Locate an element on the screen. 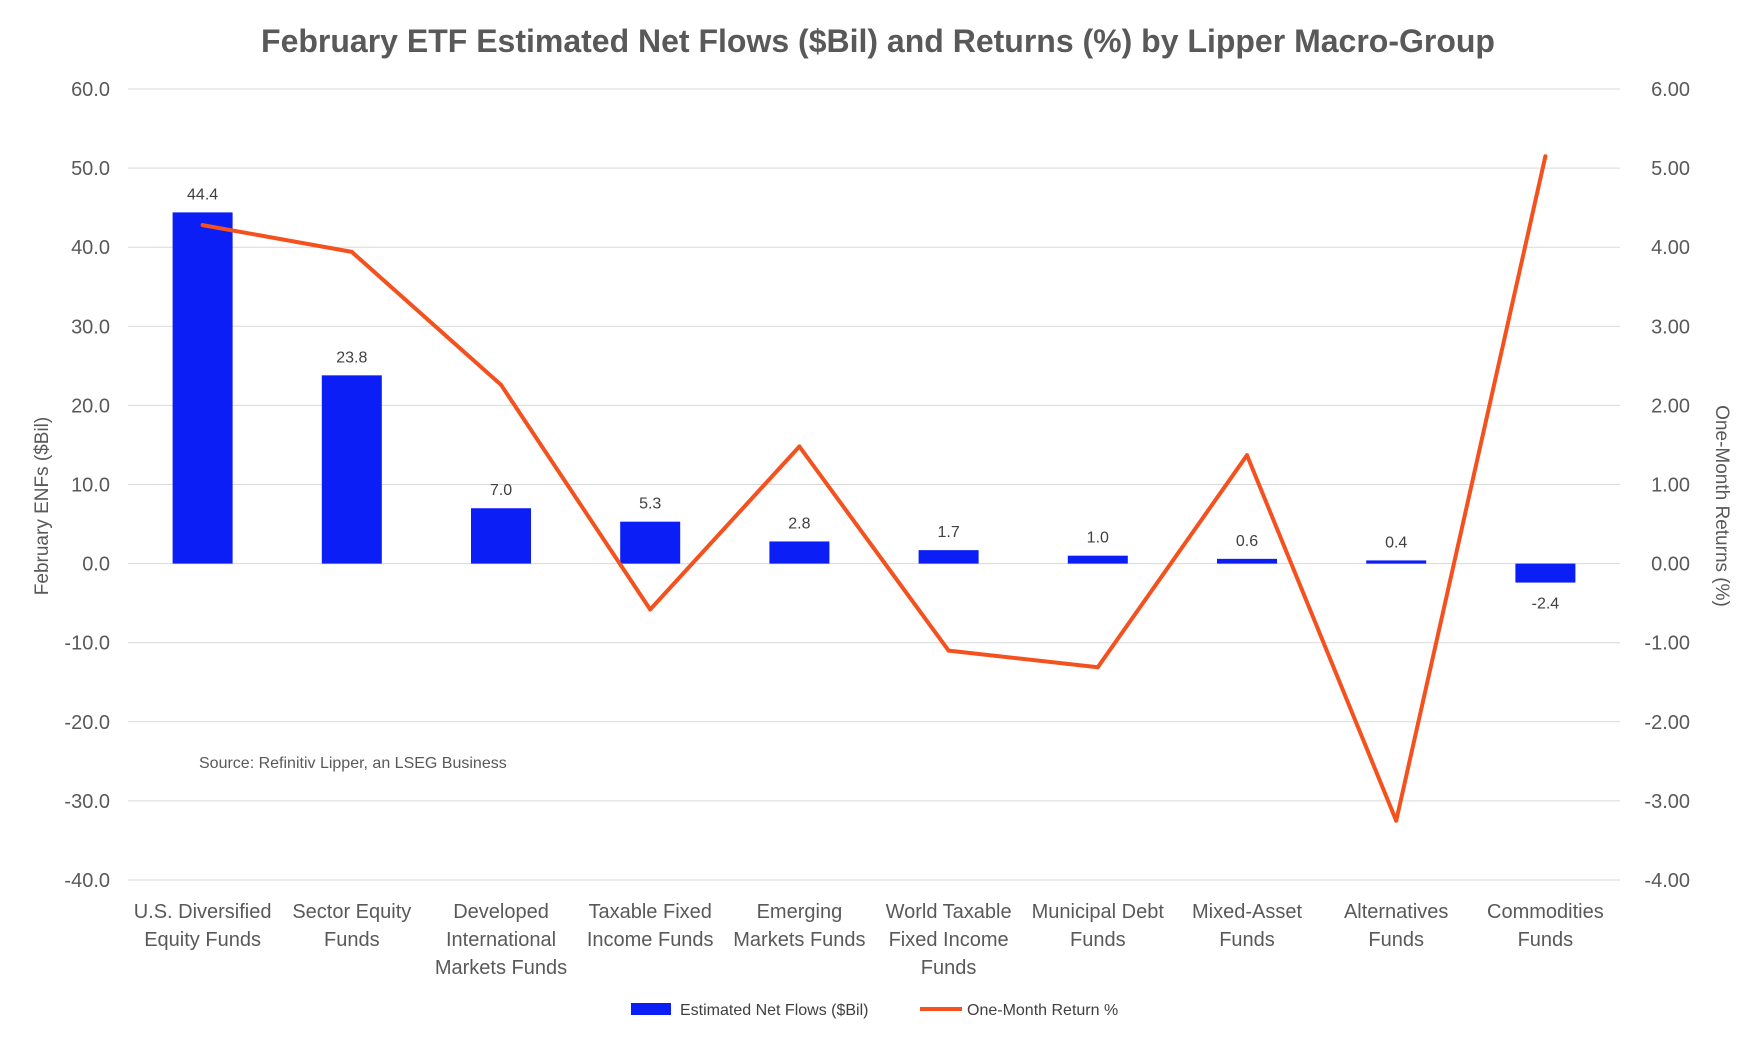 The width and height of the screenshot is (1756, 1040). category-label: Developed International Markets Funds is located at coordinates (501, 940).